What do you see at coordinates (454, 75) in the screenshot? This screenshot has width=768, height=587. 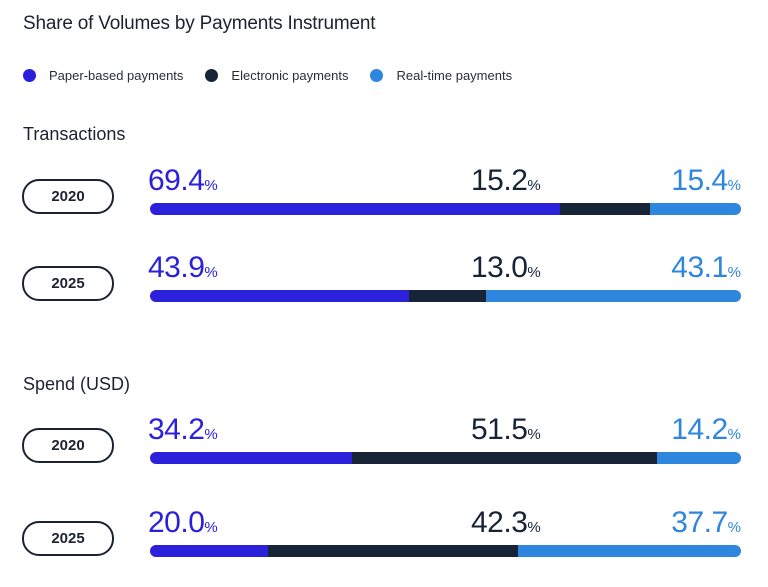 I see `legend-label-realtime: Real-time payments` at bounding box center [454, 75].